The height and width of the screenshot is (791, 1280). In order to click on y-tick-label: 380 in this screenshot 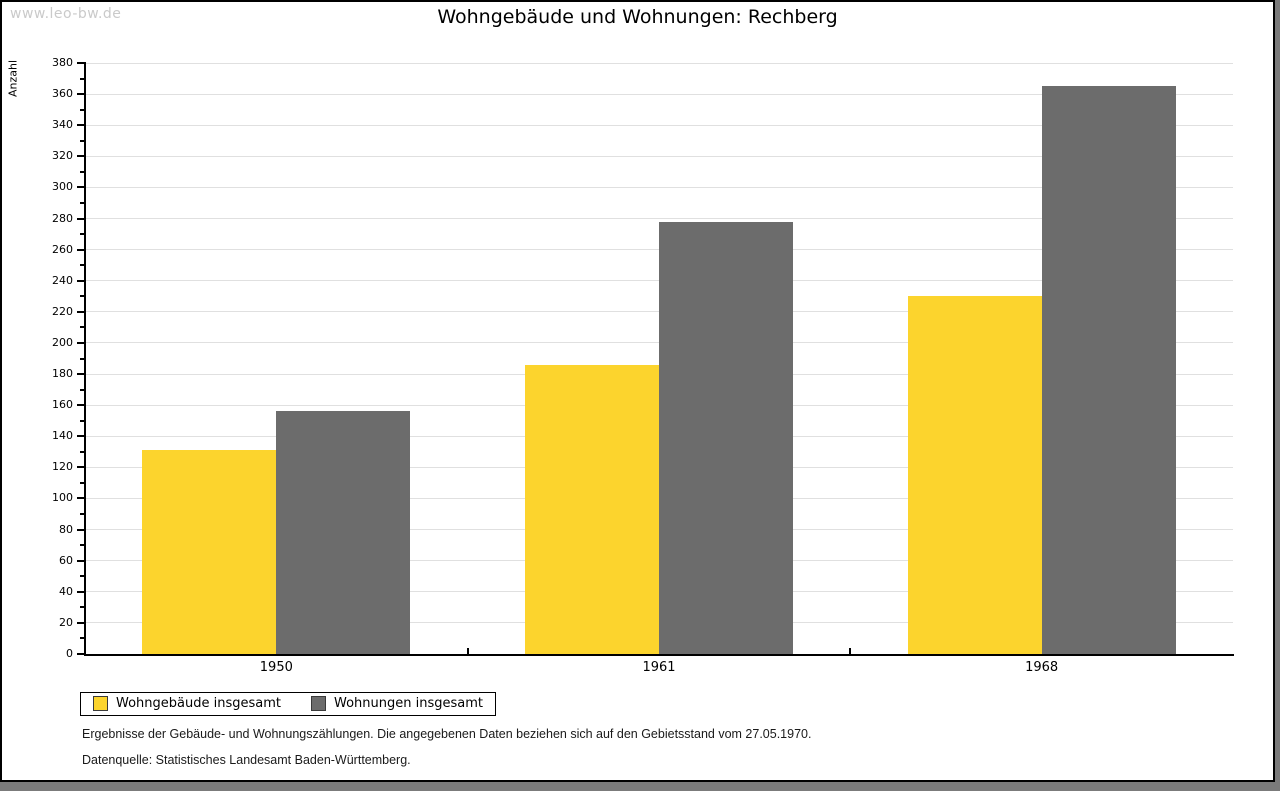, I will do `click(62, 62)`.